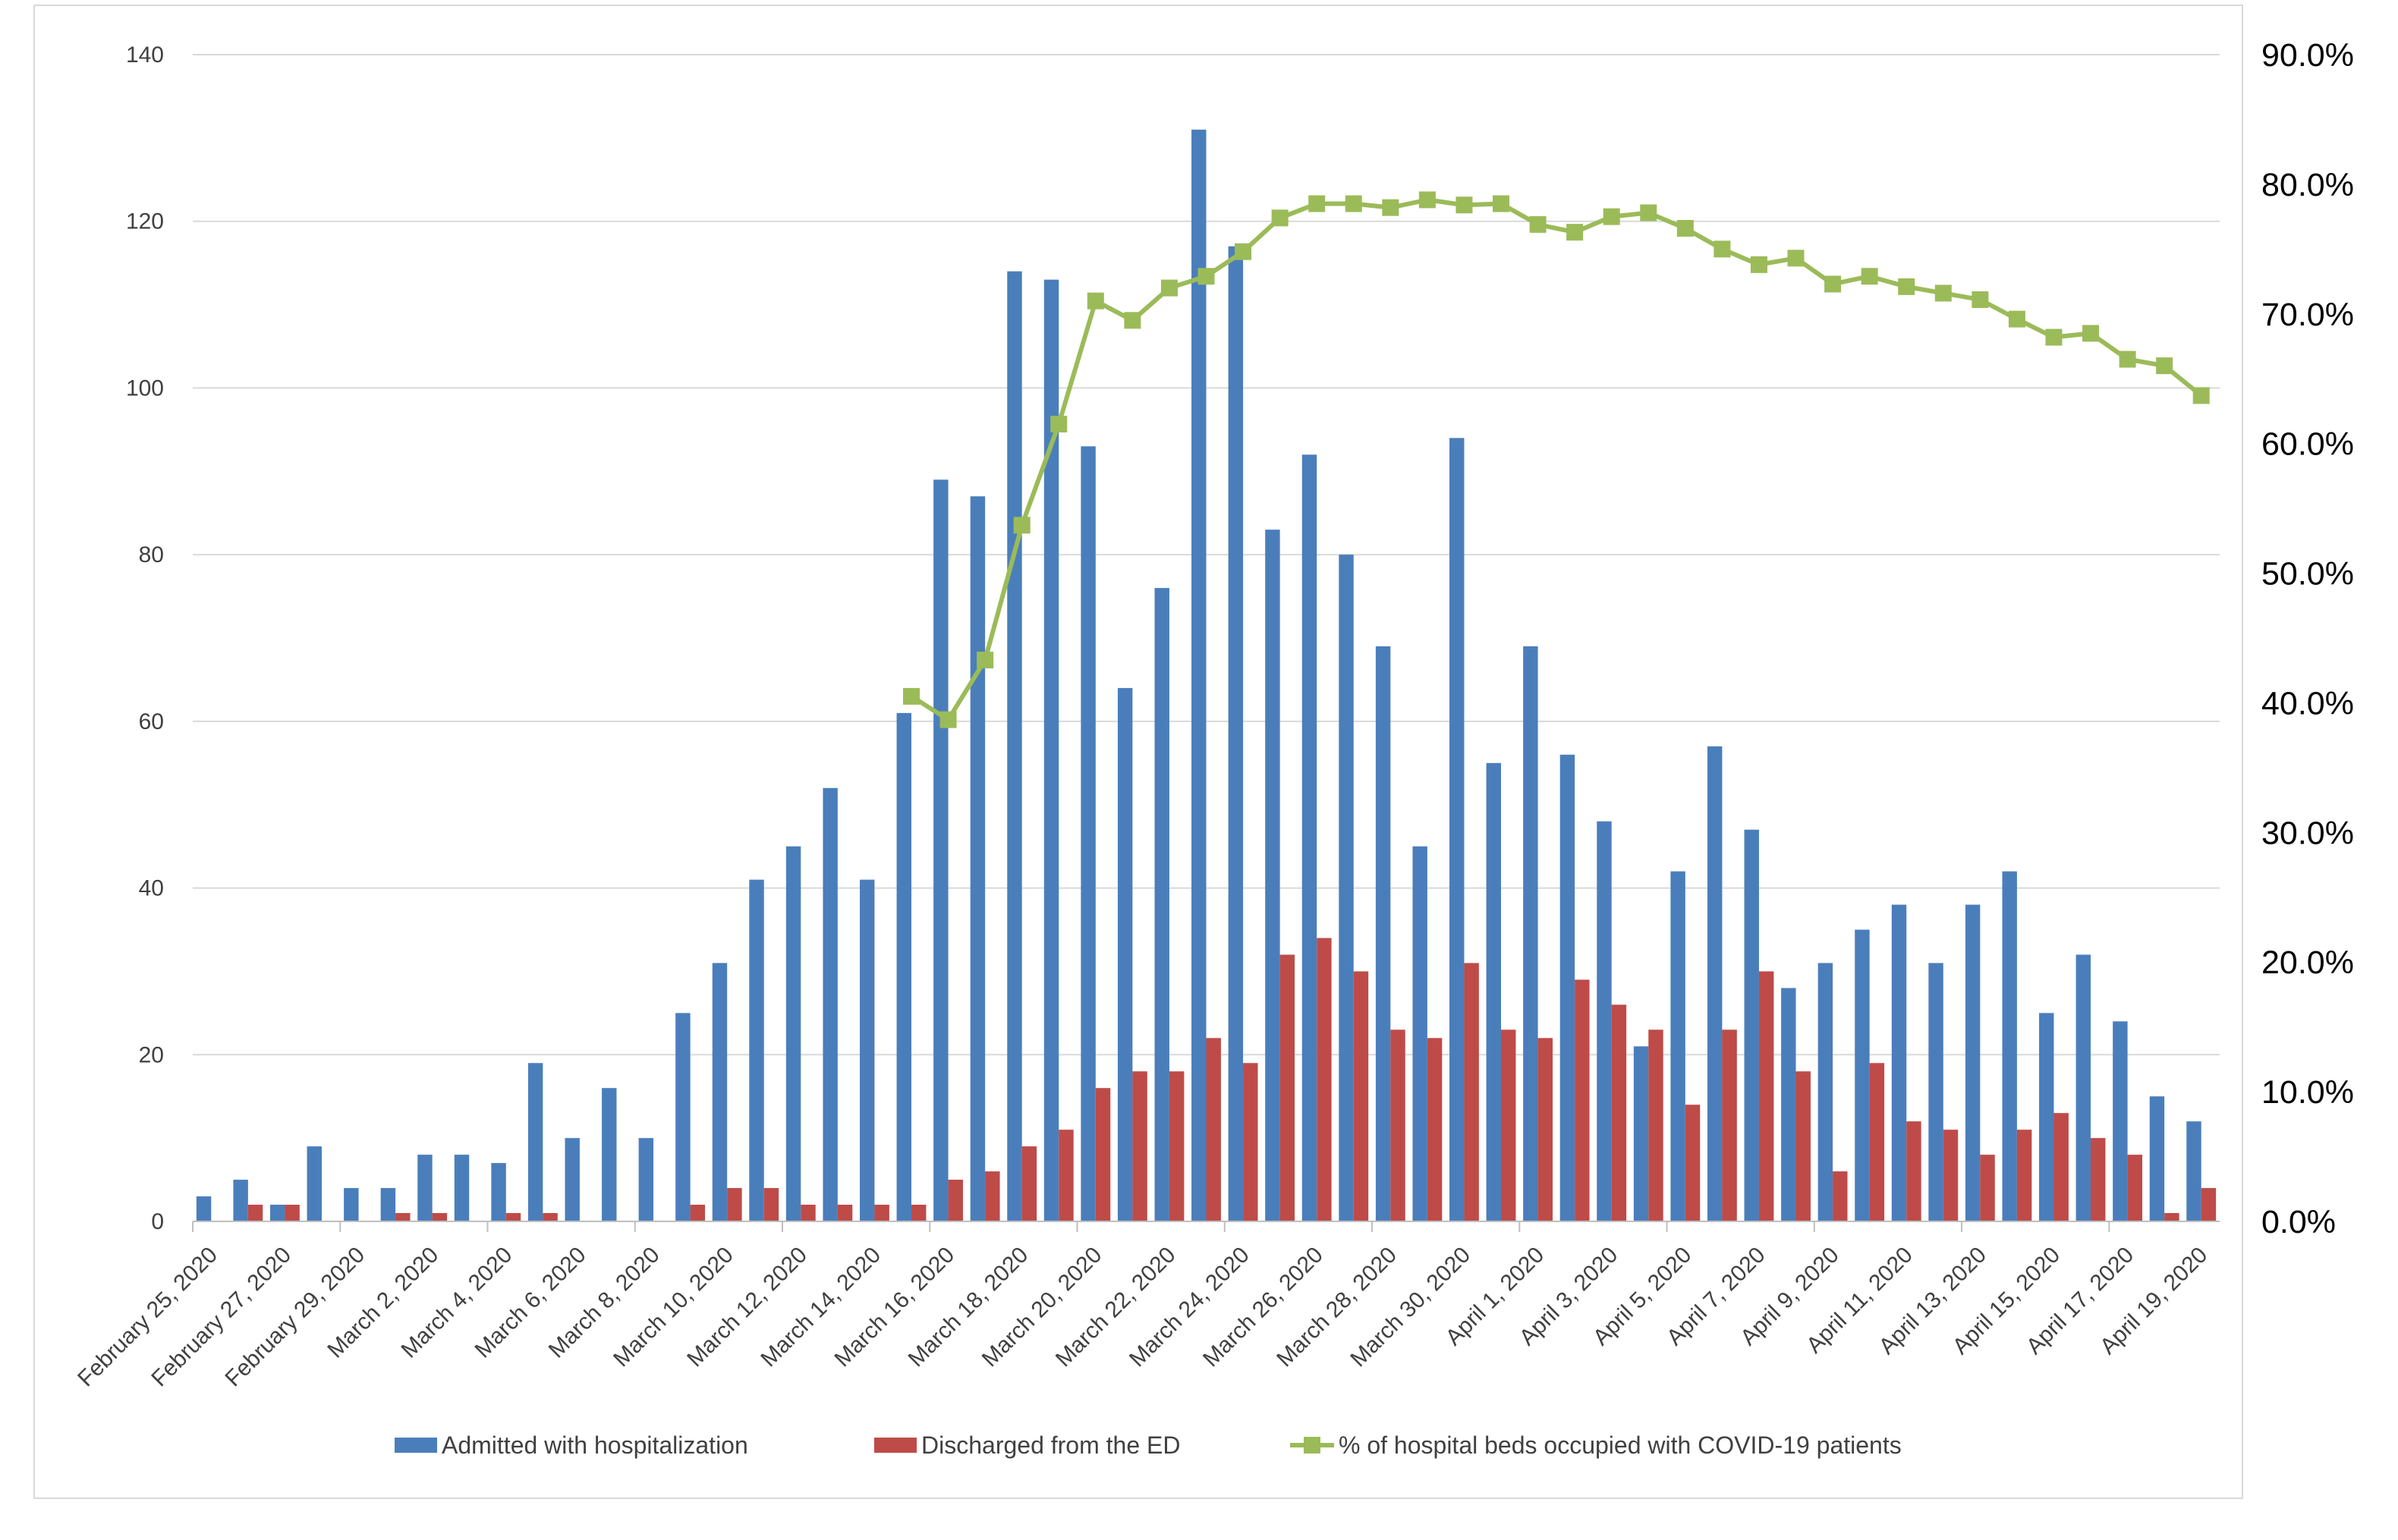 Image resolution: width=2398 pixels, height=1540 pixels. Describe the element at coordinates (2307, 962) in the screenshot. I see `y2-tick-label: 20.0%` at that location.